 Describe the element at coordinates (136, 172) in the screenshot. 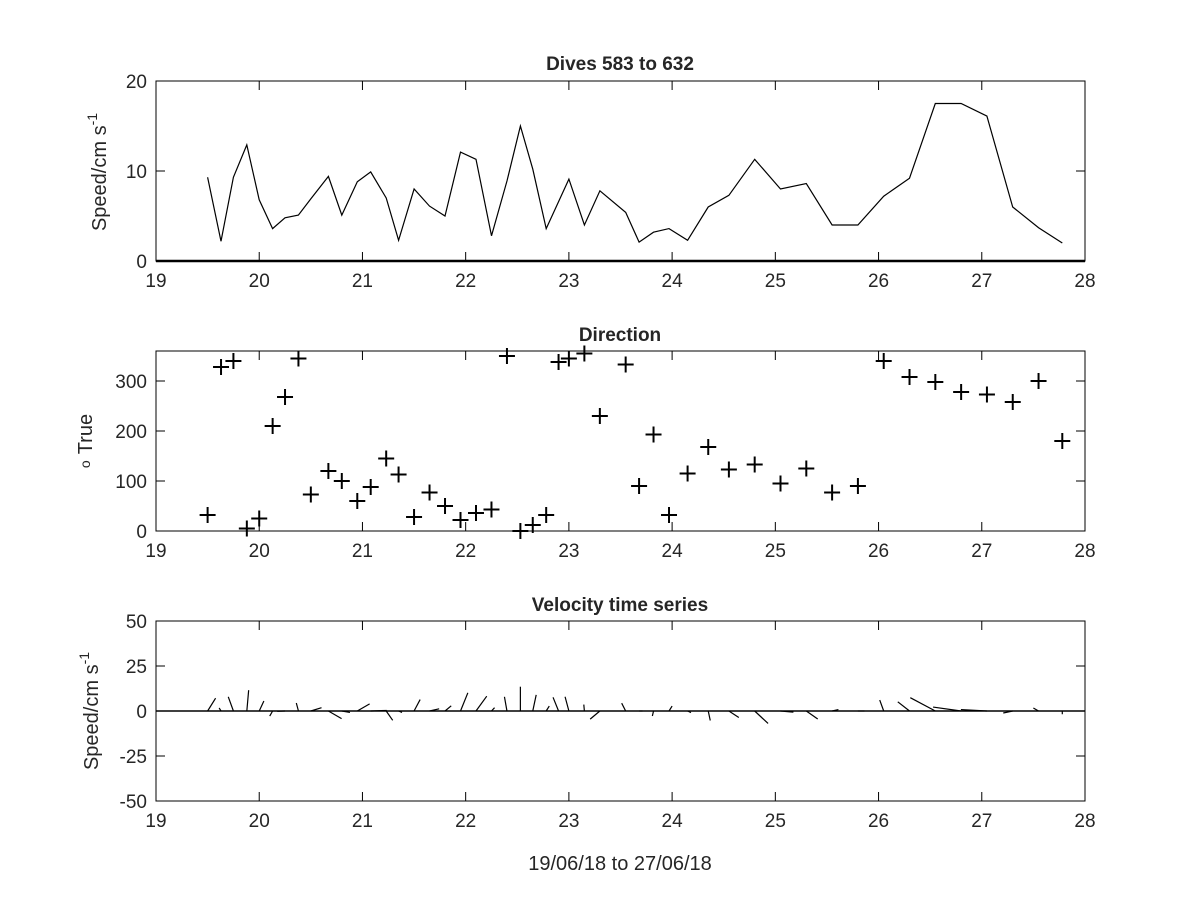

I see `y-tick-label: 10` at that location.